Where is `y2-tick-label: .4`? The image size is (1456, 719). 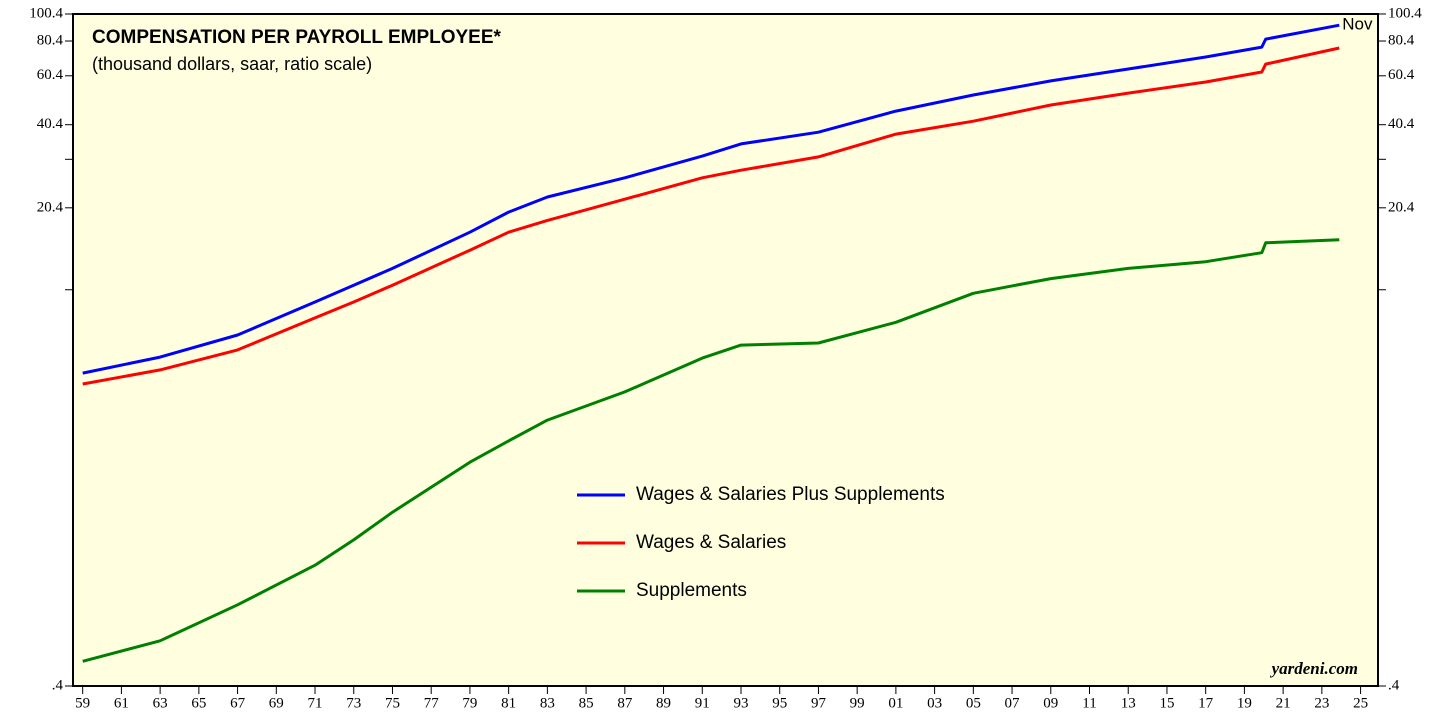
y2-tick-label: .4 is located at coordinates (1394, 685).